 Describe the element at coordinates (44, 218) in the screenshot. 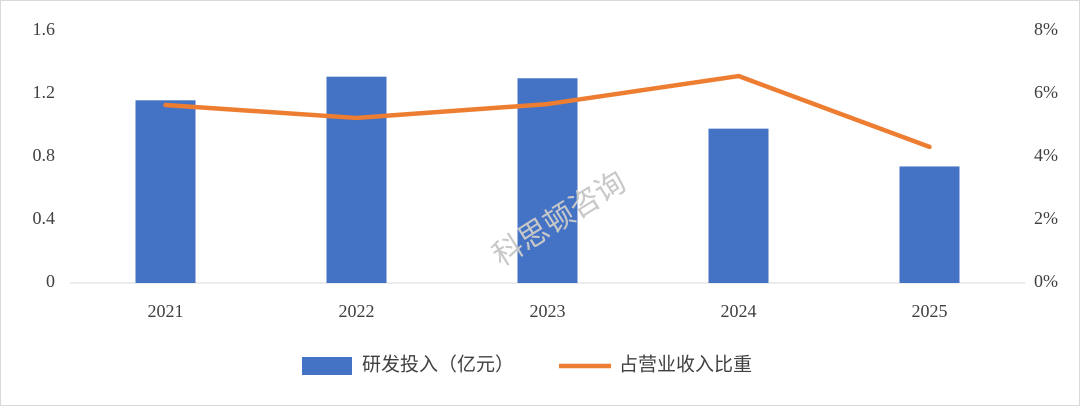

I see `y-tick-label: 0.4` at that location.